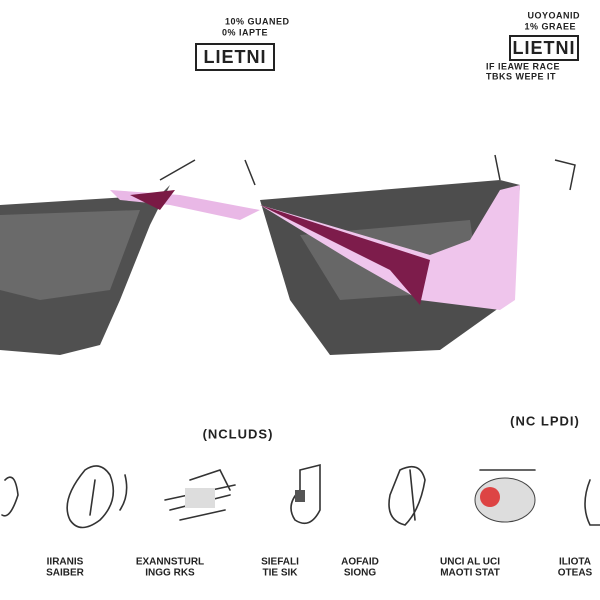 Image resolution: width=600 pixels, height=600 pixels. Describe the element at coordinates (575, 573) in the screenshot. I see `item-label: OTEAS` at that location.